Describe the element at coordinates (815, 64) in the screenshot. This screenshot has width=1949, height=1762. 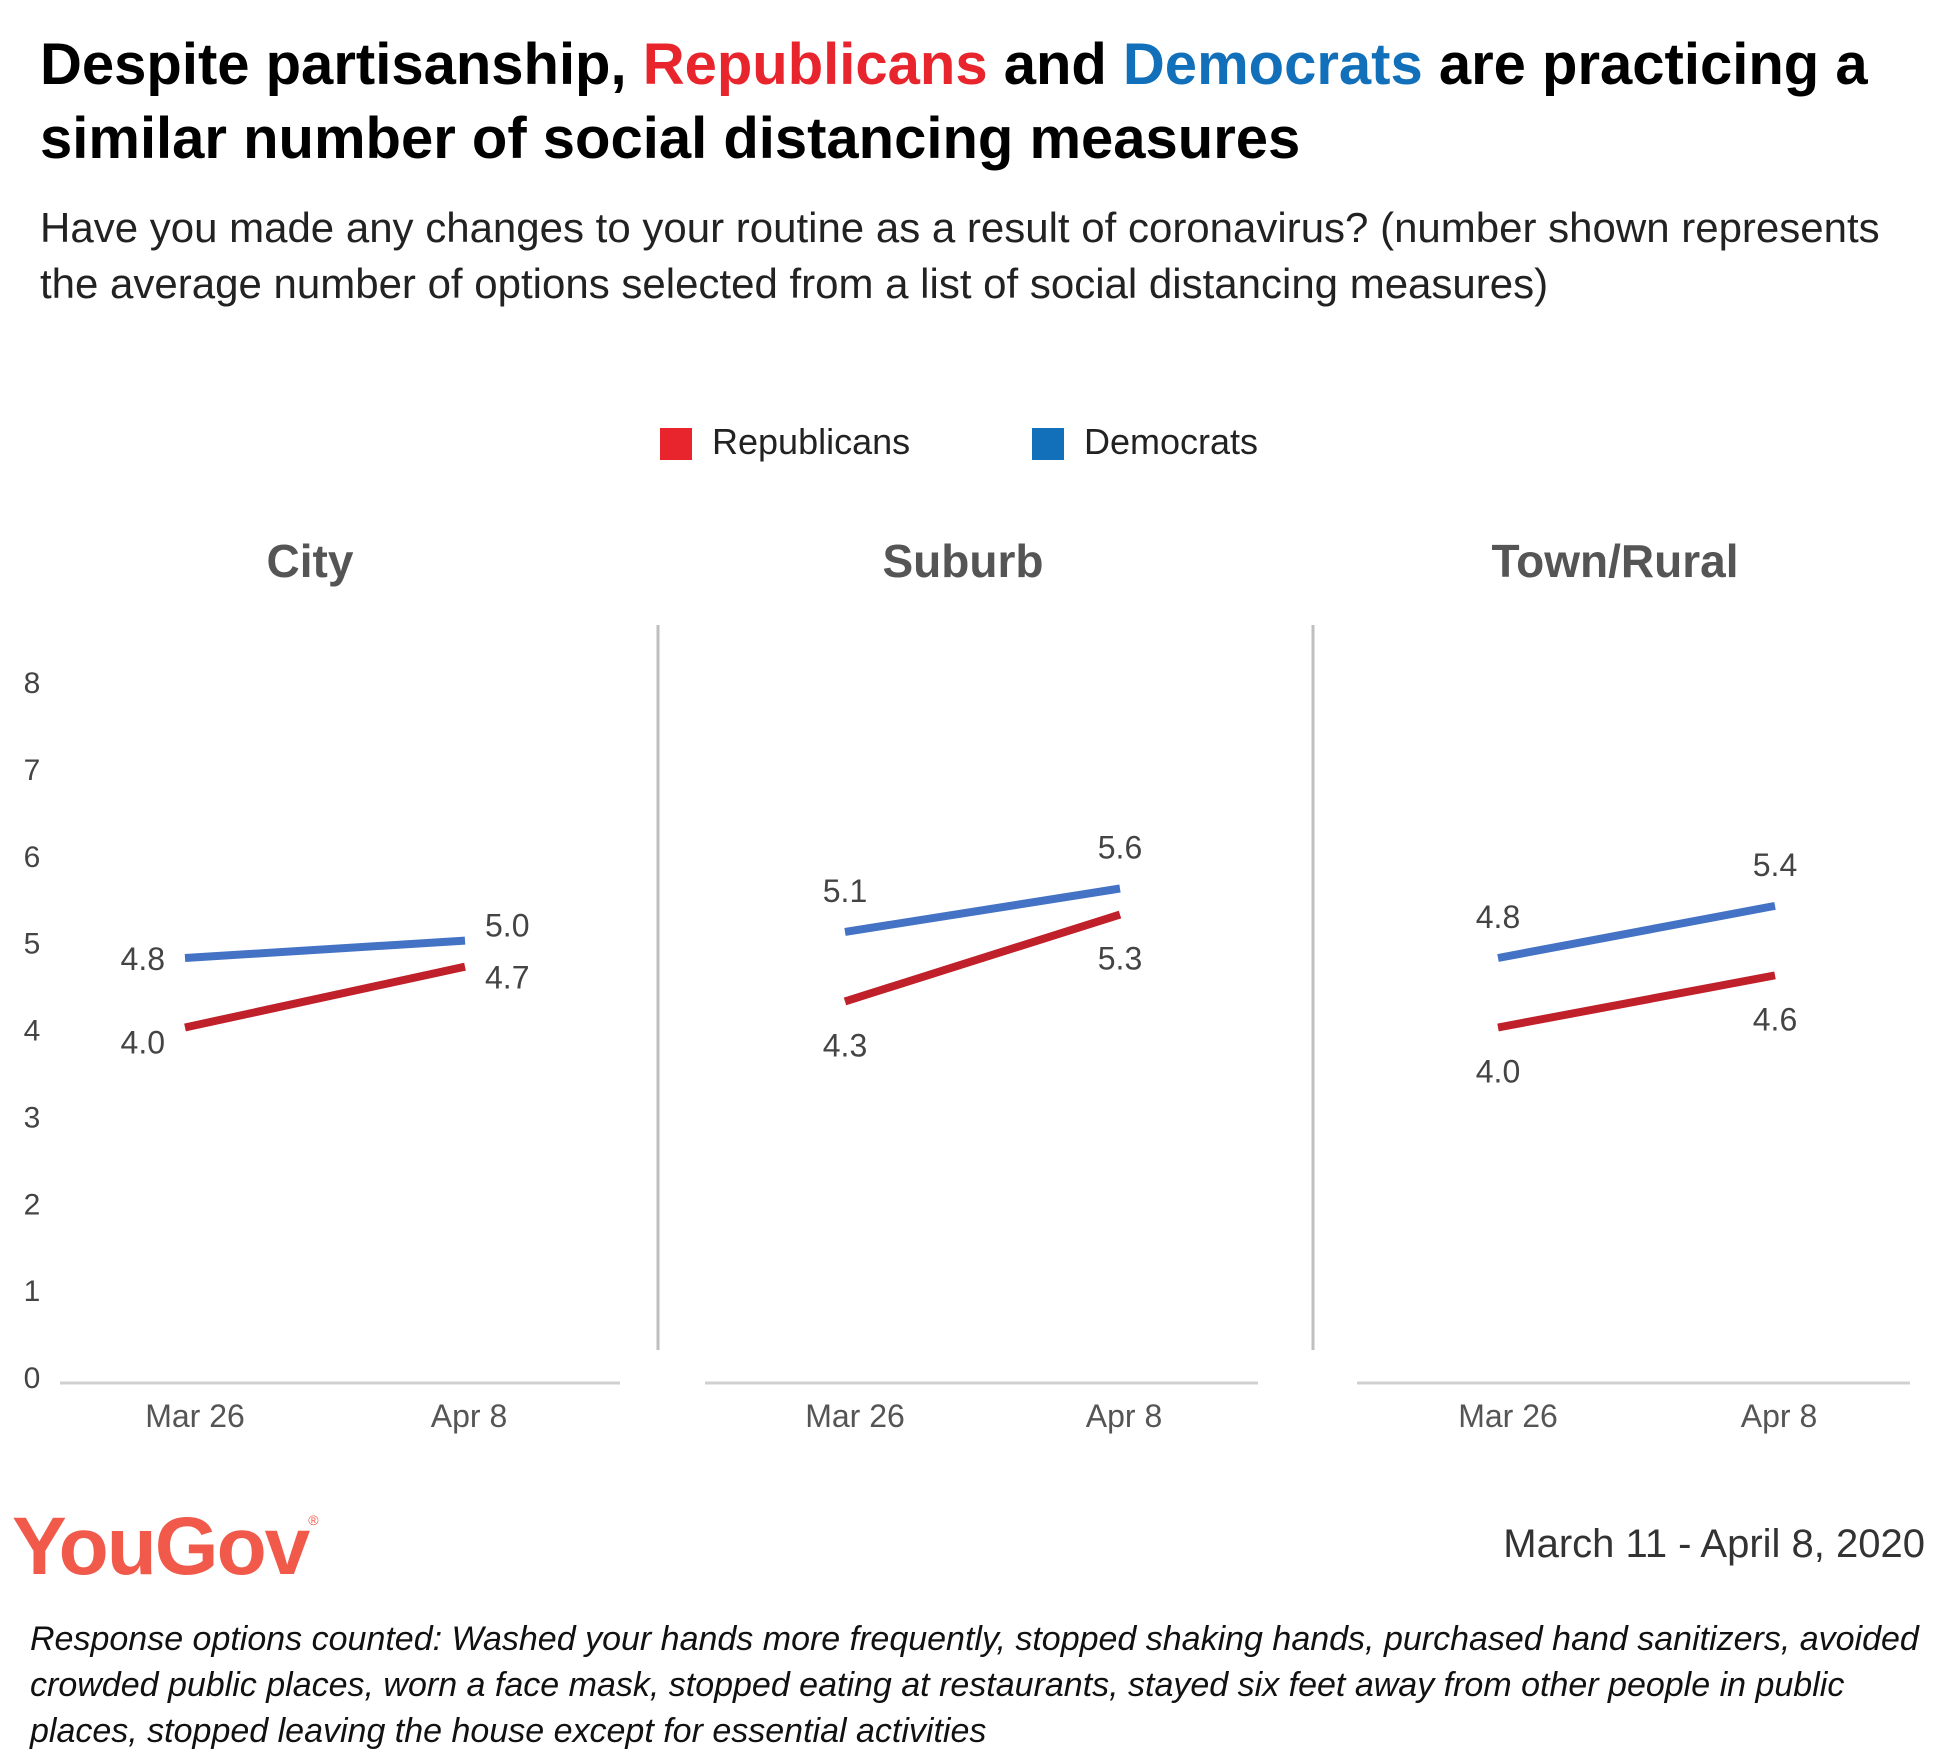
I see `title-republicans: Republicans` at that location.